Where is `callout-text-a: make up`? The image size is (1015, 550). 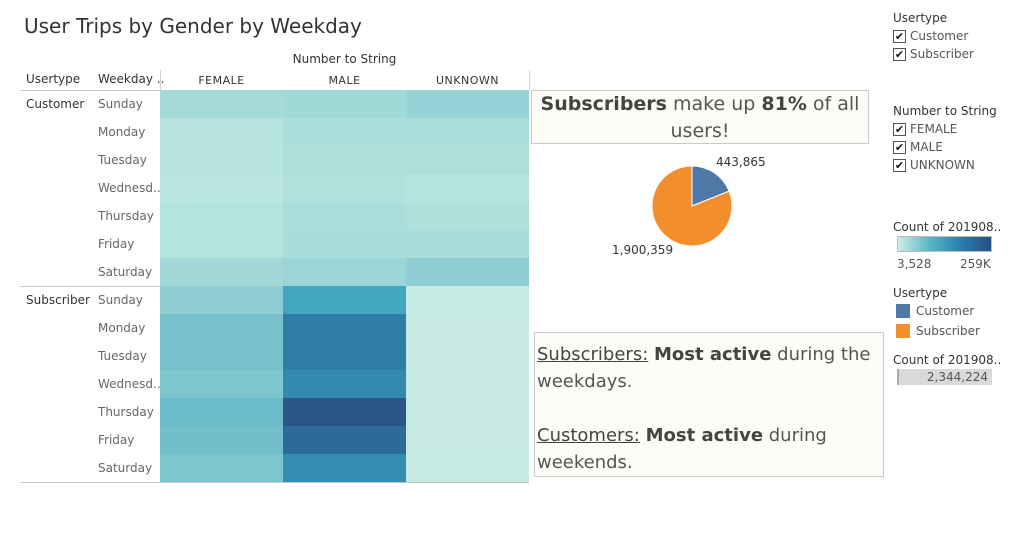 callout-text-a: make up is located at coordinates (714, 104).